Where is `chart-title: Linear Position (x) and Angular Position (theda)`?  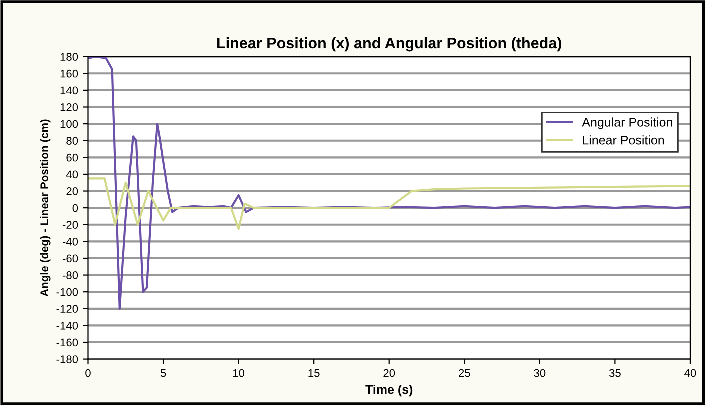
chart-title: Linear Position (x) and Angular Position (theda) is located at coordinates (390, 44).